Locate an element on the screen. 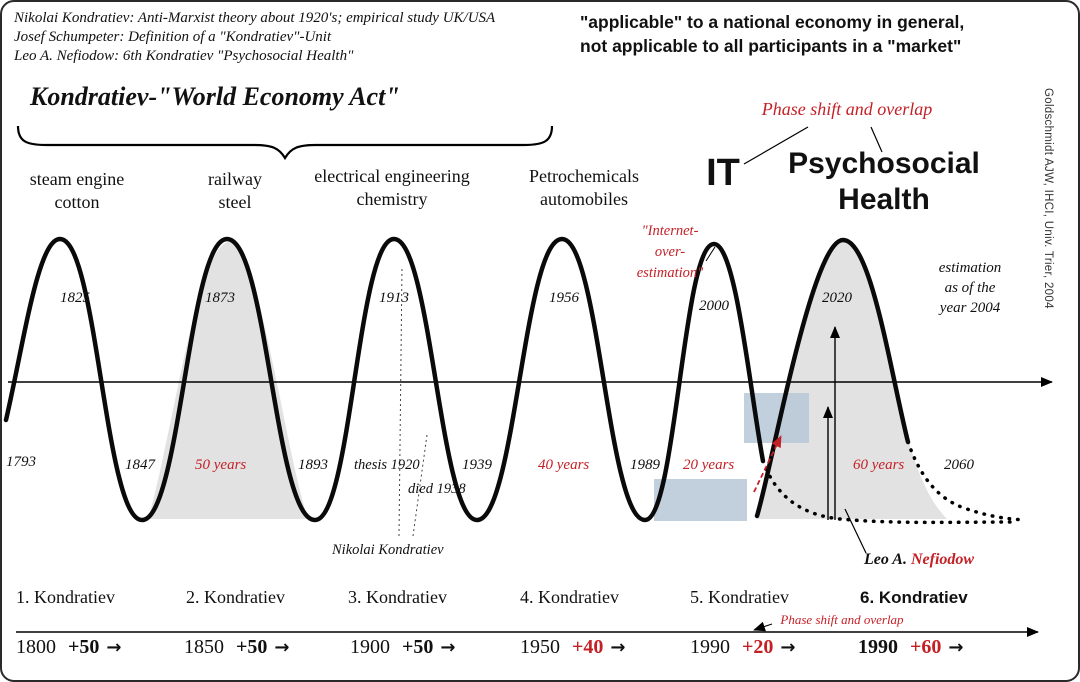 This screenshot has width=1080, height=682. thesis-note: thesis 1920 is located at coordinates (387, 465).